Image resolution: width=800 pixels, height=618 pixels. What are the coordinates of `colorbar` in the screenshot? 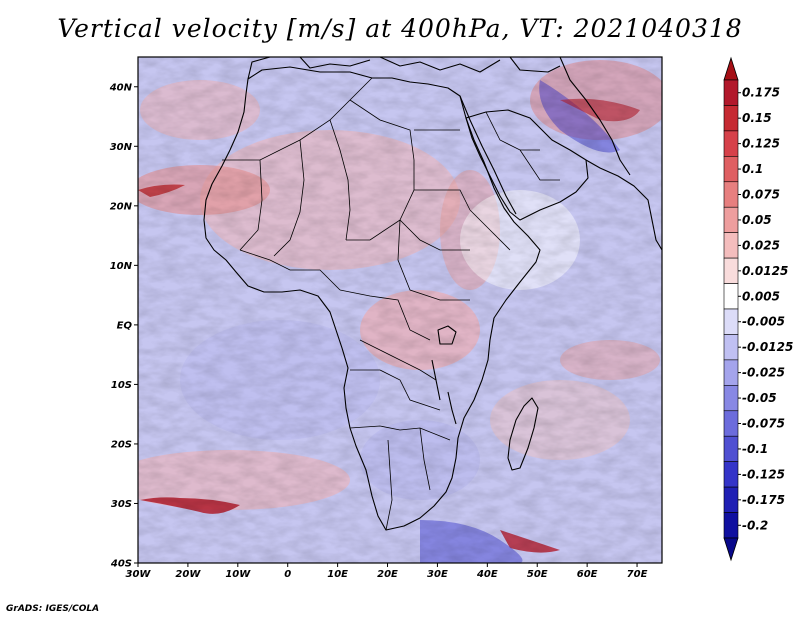 It's located at (732, 309).